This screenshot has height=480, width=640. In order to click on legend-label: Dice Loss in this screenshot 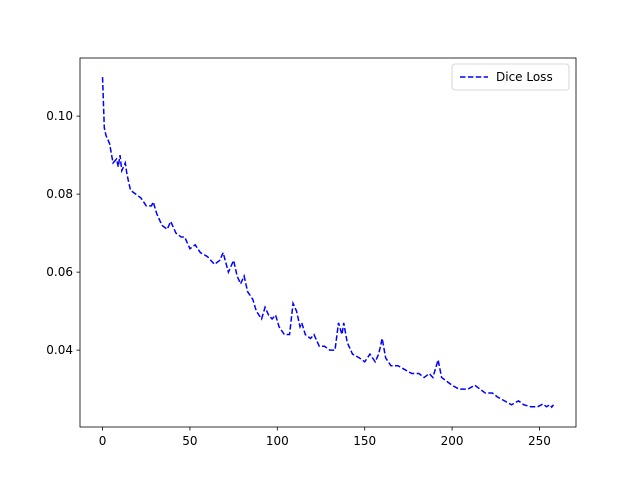, I will do `click(524, 77)`.